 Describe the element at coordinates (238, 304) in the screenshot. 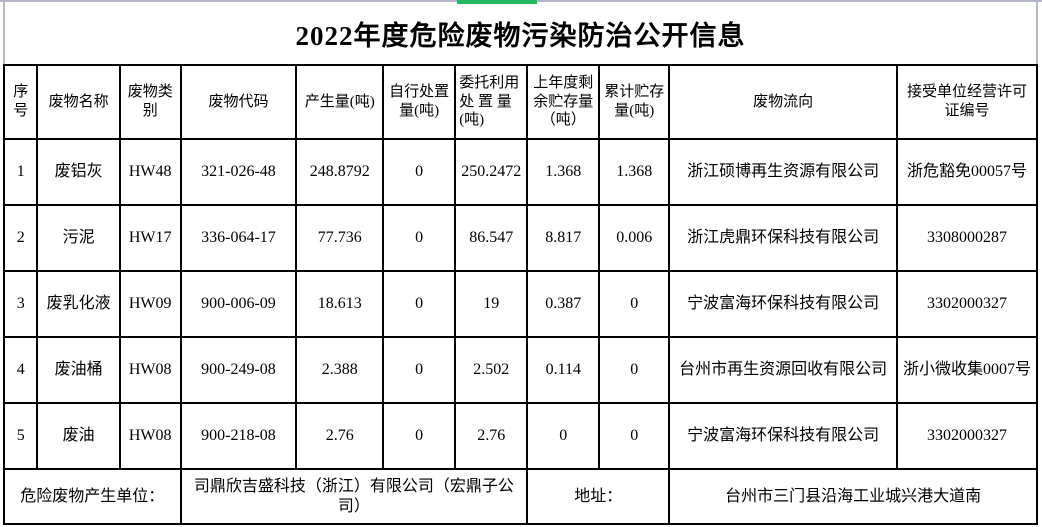

I see `table-cell: 900-006-09` at that location.